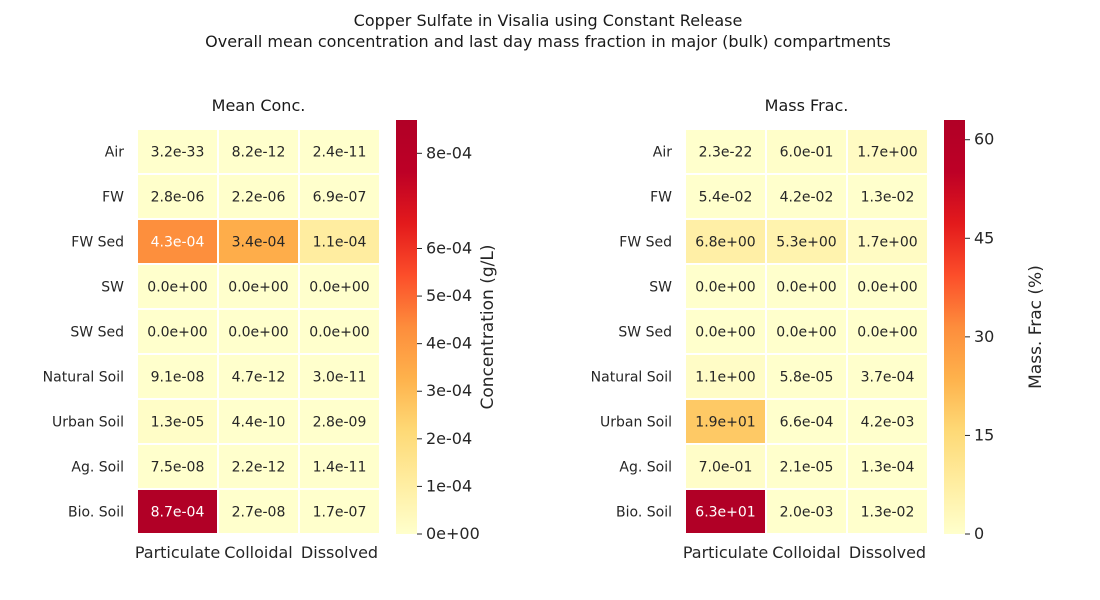 The height and width of the screenshot is (600, 1100). What do you see at coordinates (340, 198) in the screenshot?
I see `cell-label: 6.9e-07` at bounding box center [340, 198].